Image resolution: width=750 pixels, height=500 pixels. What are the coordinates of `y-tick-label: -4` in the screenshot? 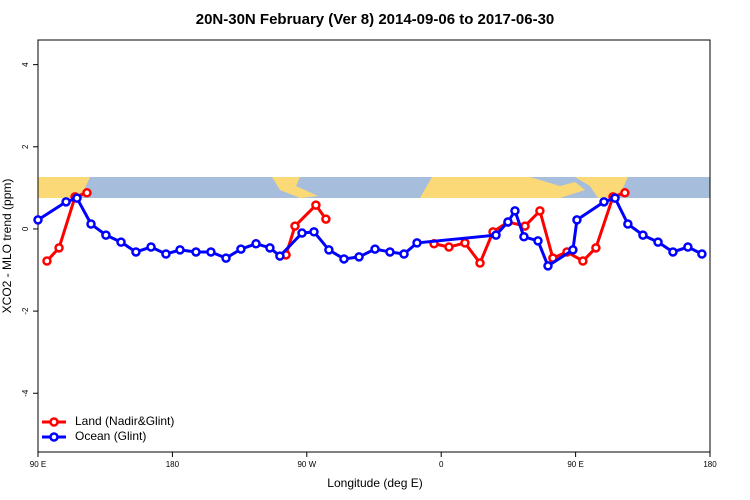 It's located at (25, 393).